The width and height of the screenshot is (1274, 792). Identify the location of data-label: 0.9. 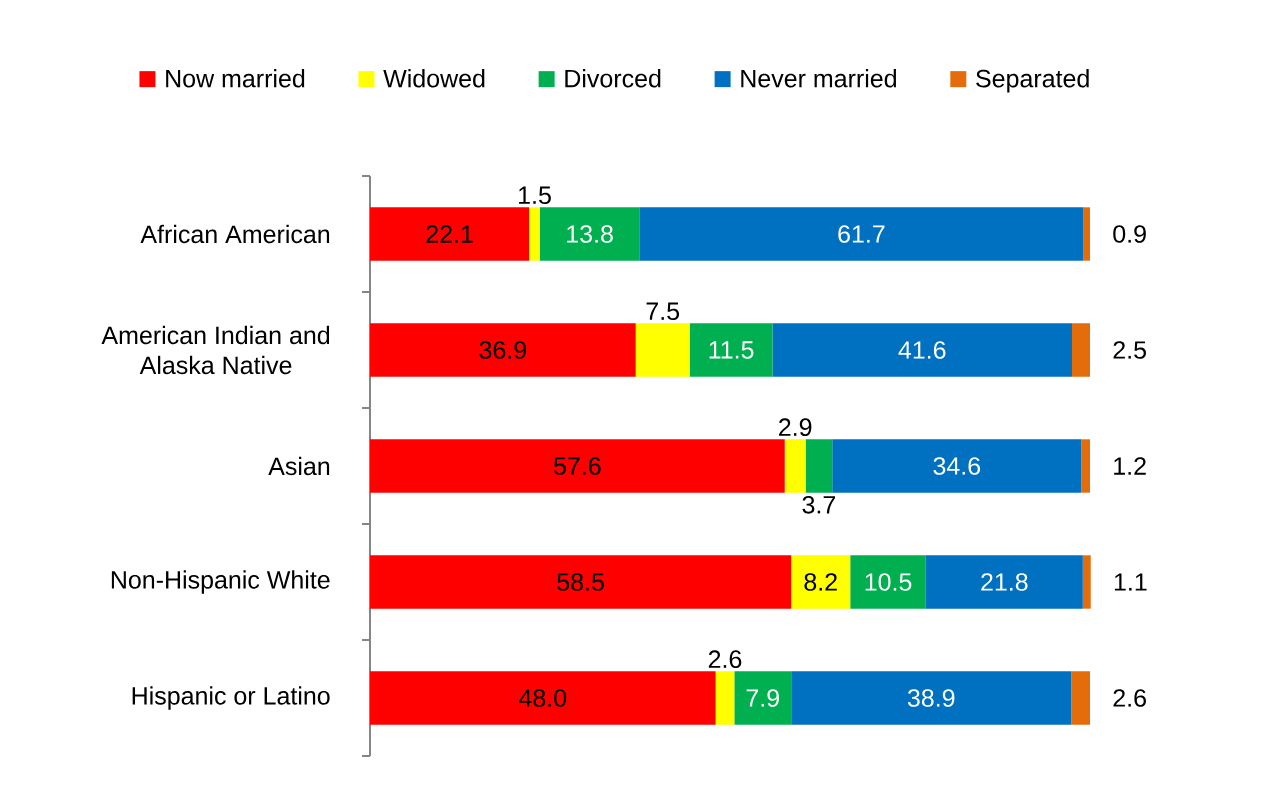
(1129, 234).